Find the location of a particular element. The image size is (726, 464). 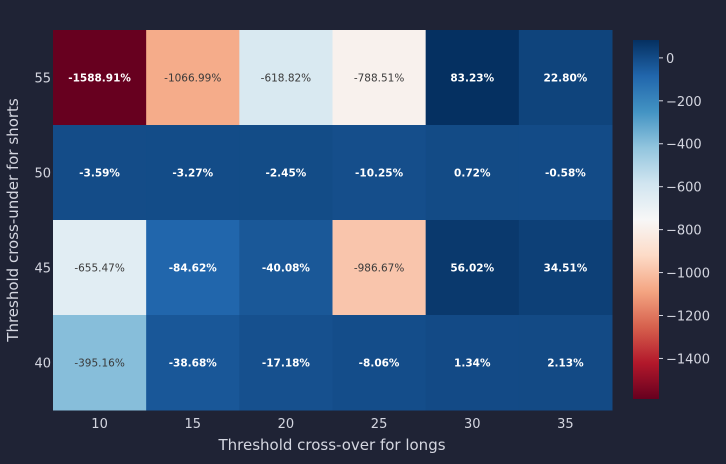

x-axis-ticks: 10 15 20 25 30 35 is located at coordinates (332, 424).